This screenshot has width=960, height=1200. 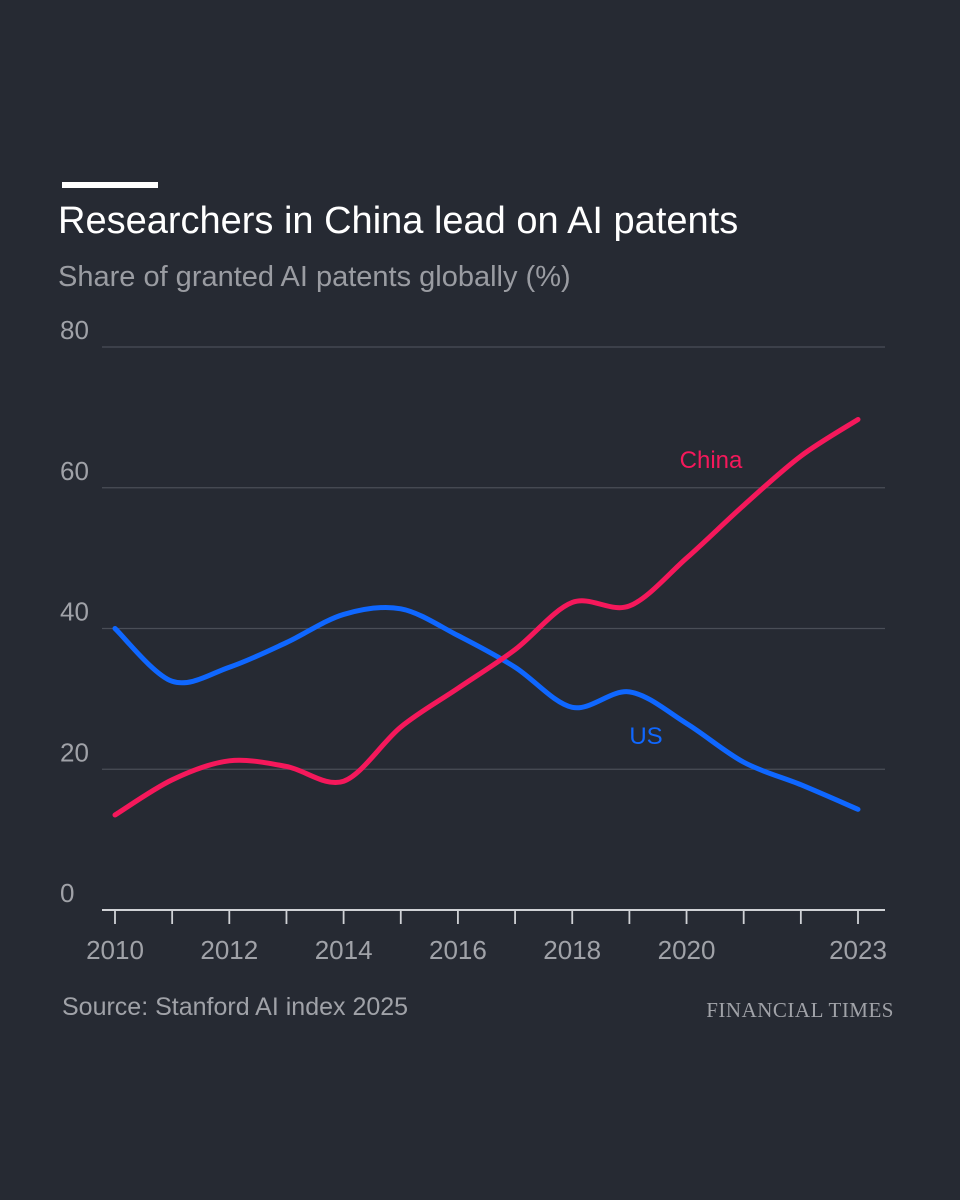 What do you see at coordinates (486, 708) in the screenshot?
I see `series-line-us` at bounding box center [486, 708].